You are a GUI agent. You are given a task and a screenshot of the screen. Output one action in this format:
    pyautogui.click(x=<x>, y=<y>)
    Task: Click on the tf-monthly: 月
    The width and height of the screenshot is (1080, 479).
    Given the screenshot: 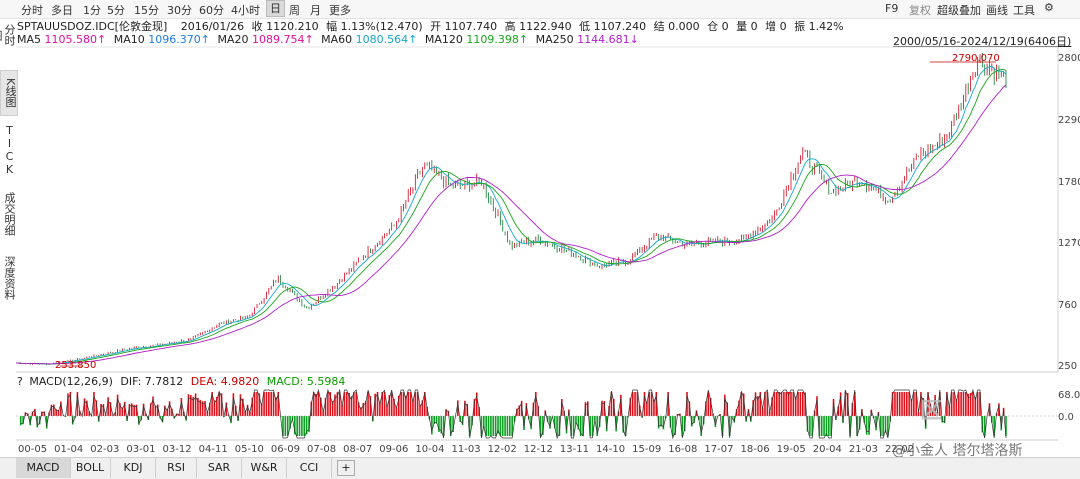 What is the action you would take?
    pyautogui.click(x=315, y=10)
    